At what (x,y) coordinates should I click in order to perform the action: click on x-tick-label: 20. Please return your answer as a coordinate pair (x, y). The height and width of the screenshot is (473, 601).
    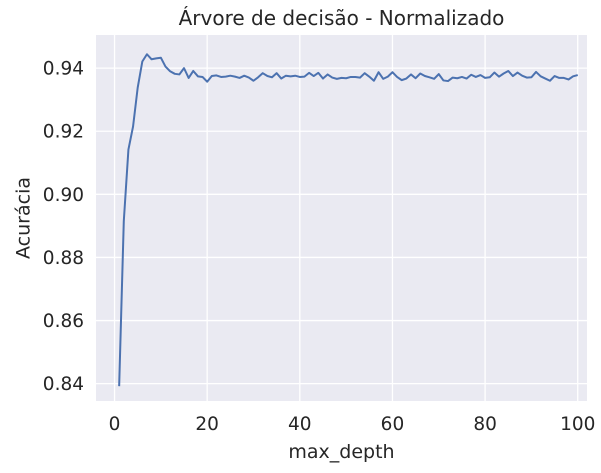
    Looking at the image, I should click on (207, 424).